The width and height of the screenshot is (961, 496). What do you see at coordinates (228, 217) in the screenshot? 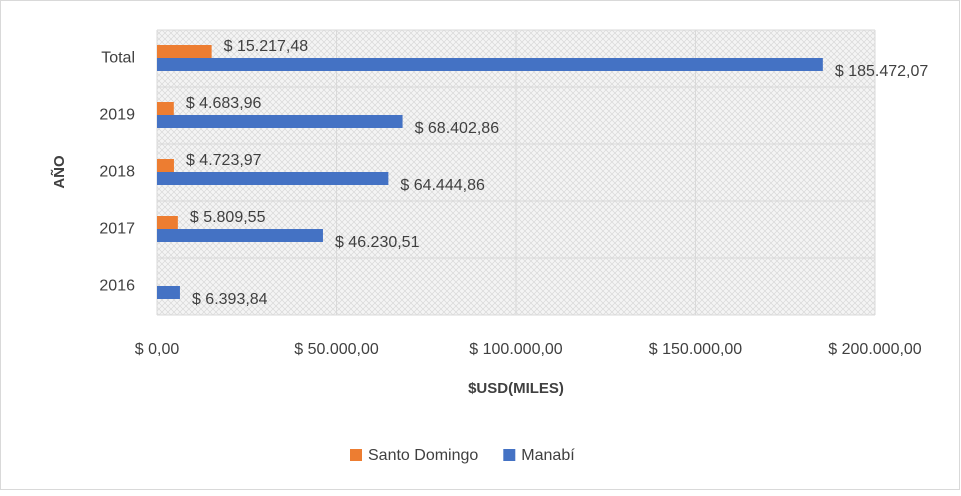
I see `data-label: $ 5.809,55` at bounding box center [228, 217].